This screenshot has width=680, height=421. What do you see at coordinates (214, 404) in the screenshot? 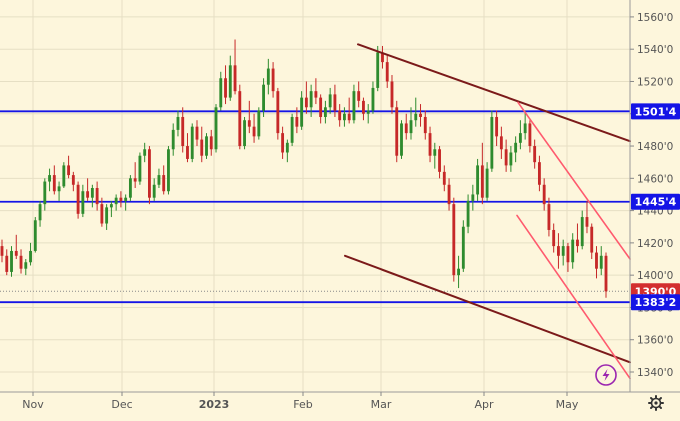
I see `x-tick-label: 2023` at bounding box center [214, 404].